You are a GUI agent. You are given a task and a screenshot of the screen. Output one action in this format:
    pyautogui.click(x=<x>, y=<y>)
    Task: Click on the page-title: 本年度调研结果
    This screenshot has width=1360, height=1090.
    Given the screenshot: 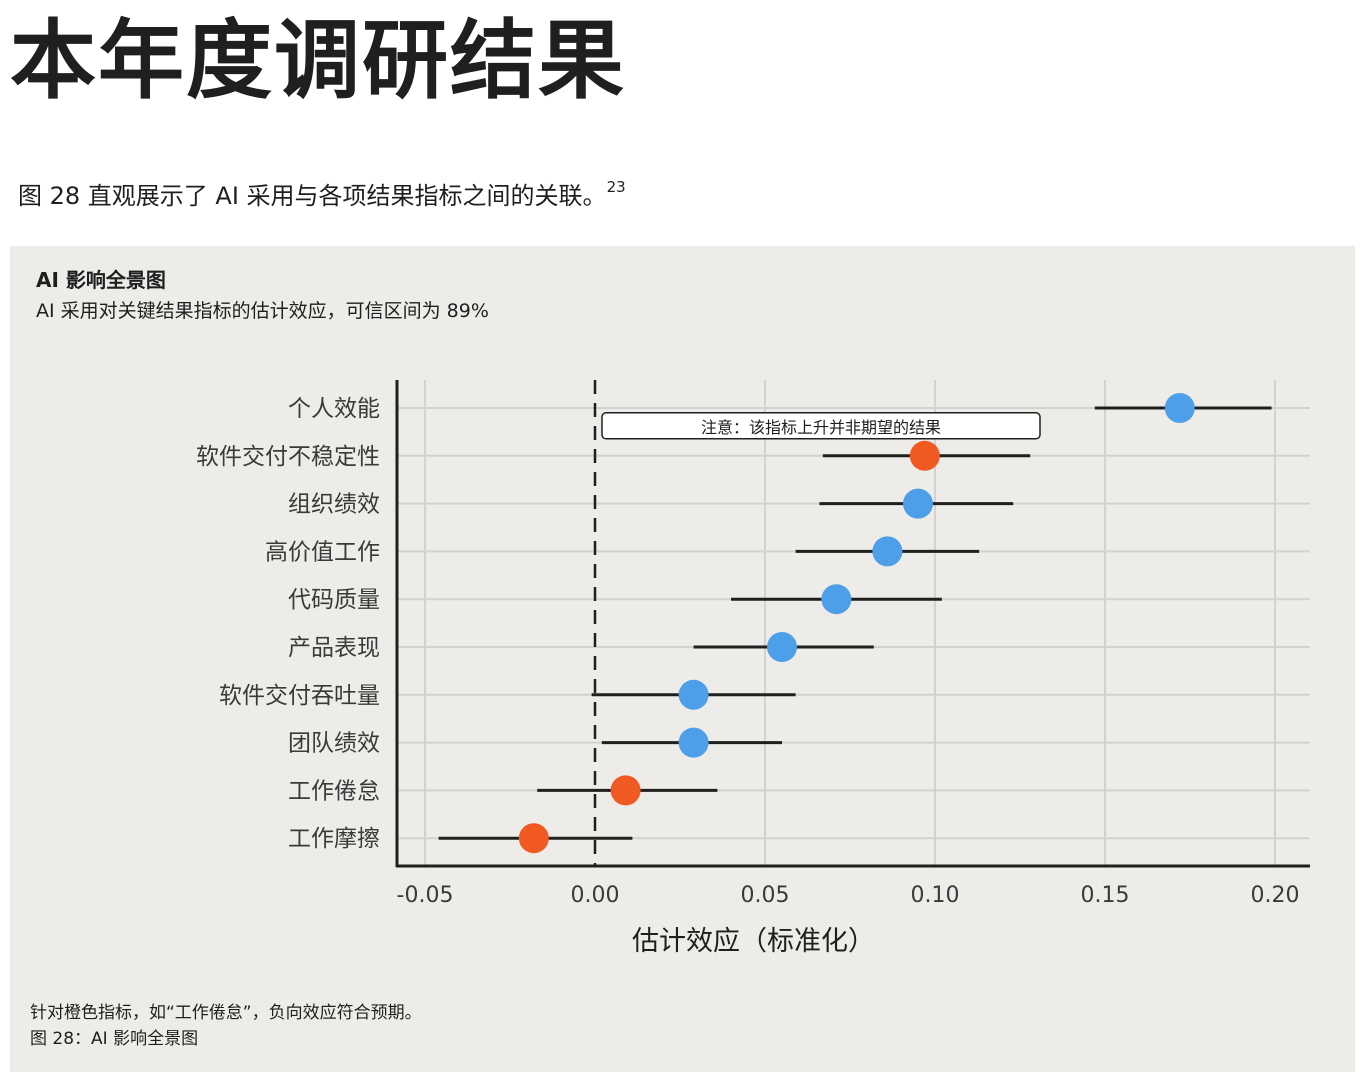 What is the action you would take?
    pyautogui.click(x=318, y=61)
    